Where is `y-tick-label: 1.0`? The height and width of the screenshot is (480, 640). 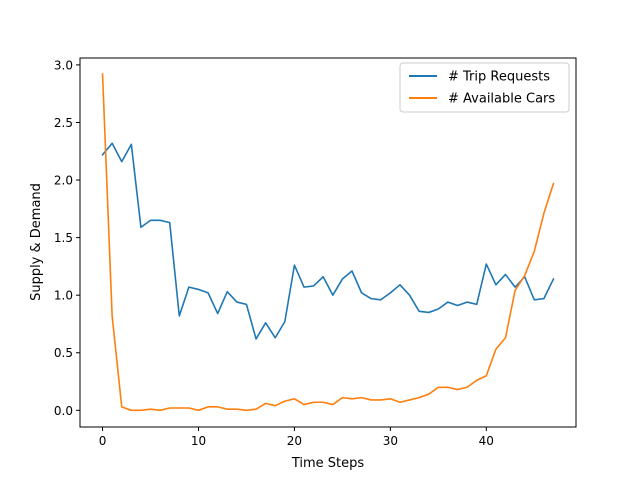
y-tick-label: 1.0 is located at coordinates (63, 296).